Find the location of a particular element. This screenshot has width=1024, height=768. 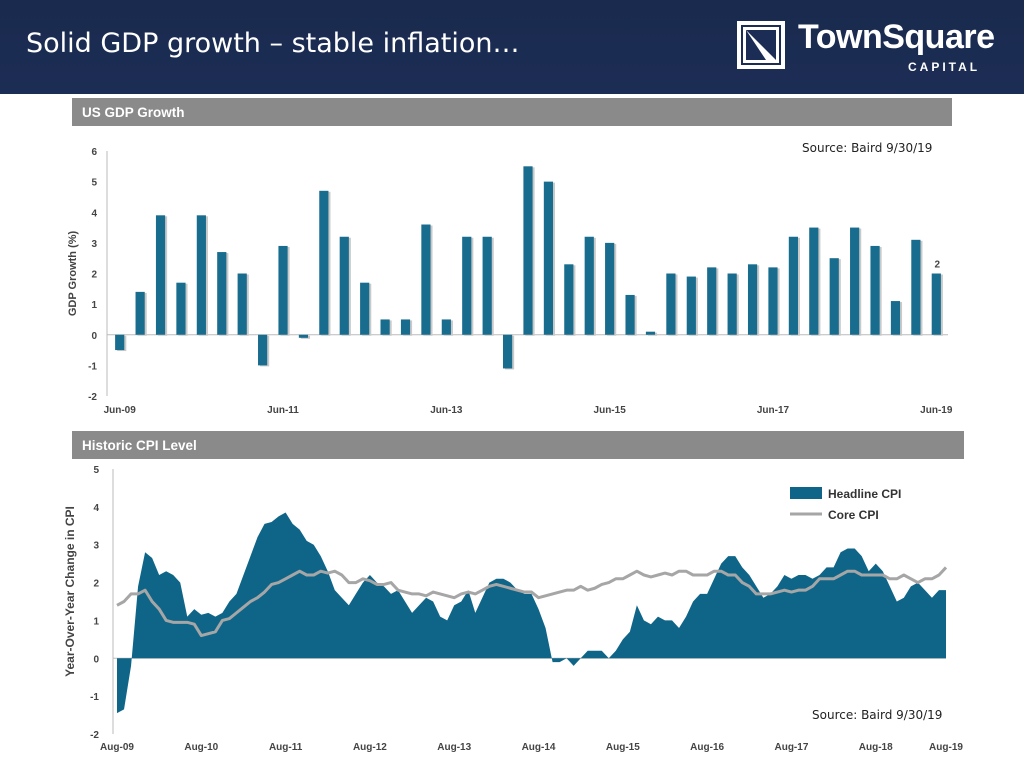

gdp-x-tick-label: Jun-15 is located at coordinates (610, 410).